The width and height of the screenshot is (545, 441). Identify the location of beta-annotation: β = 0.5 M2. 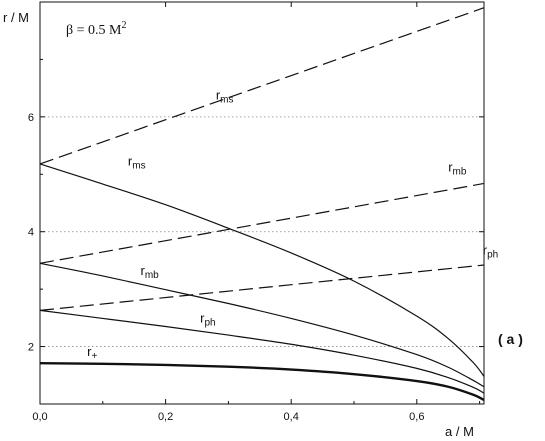
(96, 29).